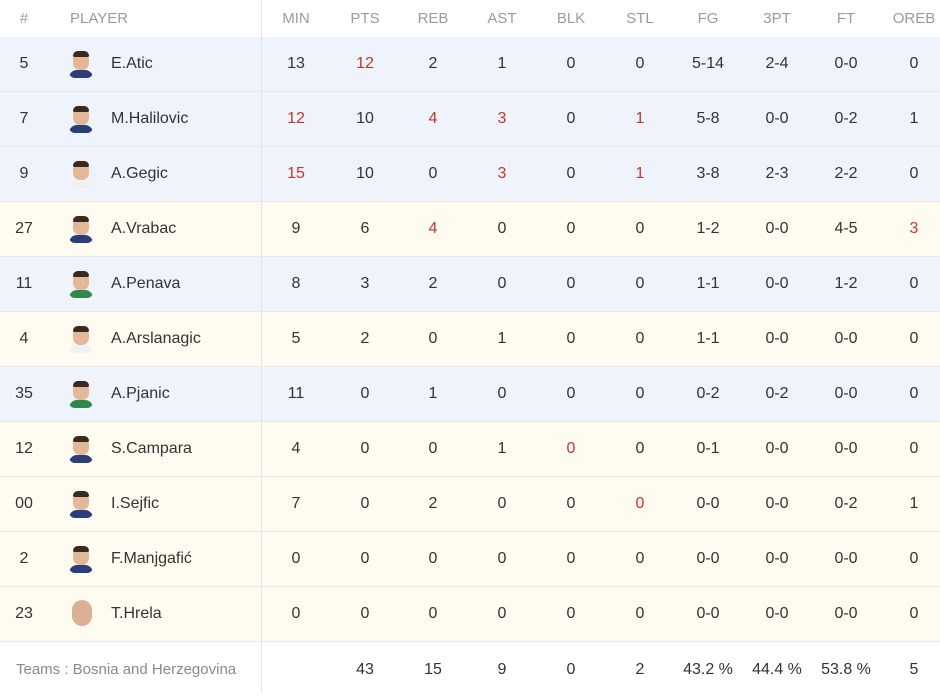  I want to click on player-name-link: A.Pjanic, so click(140, 393).